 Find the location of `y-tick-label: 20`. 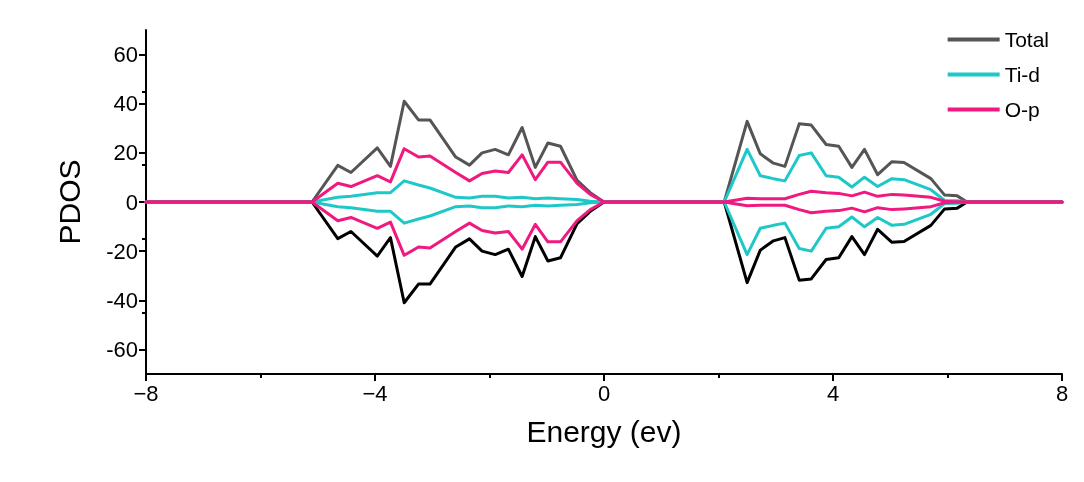

y-tick-label: 20 is located at coordinates (125, 153).